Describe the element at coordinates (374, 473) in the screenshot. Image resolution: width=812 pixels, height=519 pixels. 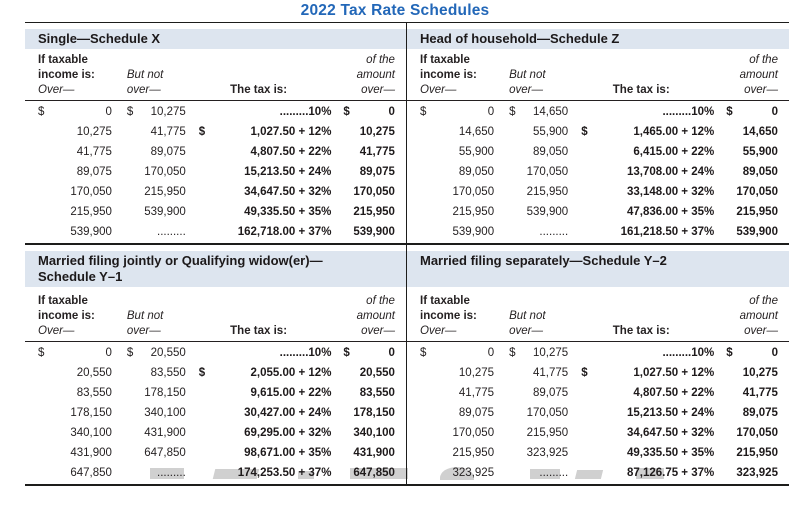
I see `cell-value: 647,850` at that location.